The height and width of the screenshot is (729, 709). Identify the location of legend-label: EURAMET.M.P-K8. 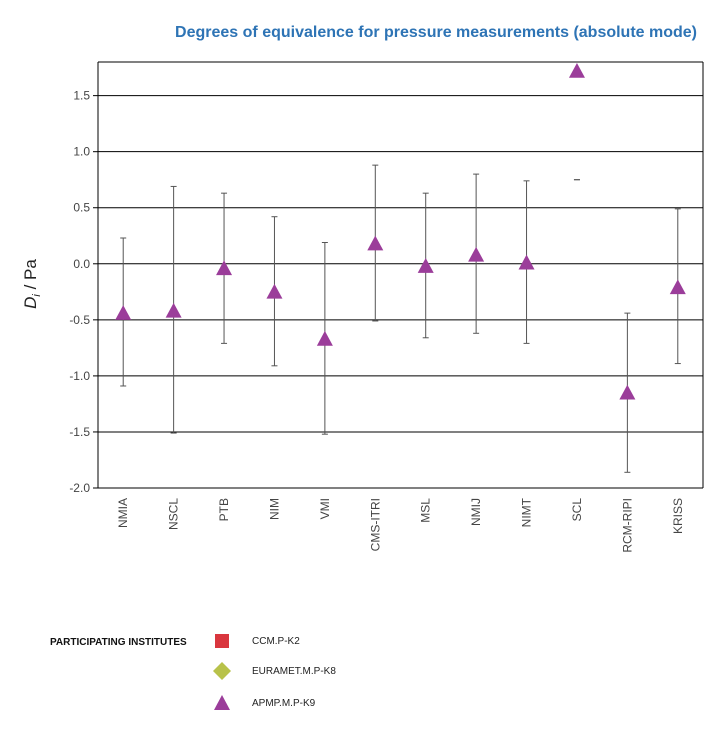
(294, 671).